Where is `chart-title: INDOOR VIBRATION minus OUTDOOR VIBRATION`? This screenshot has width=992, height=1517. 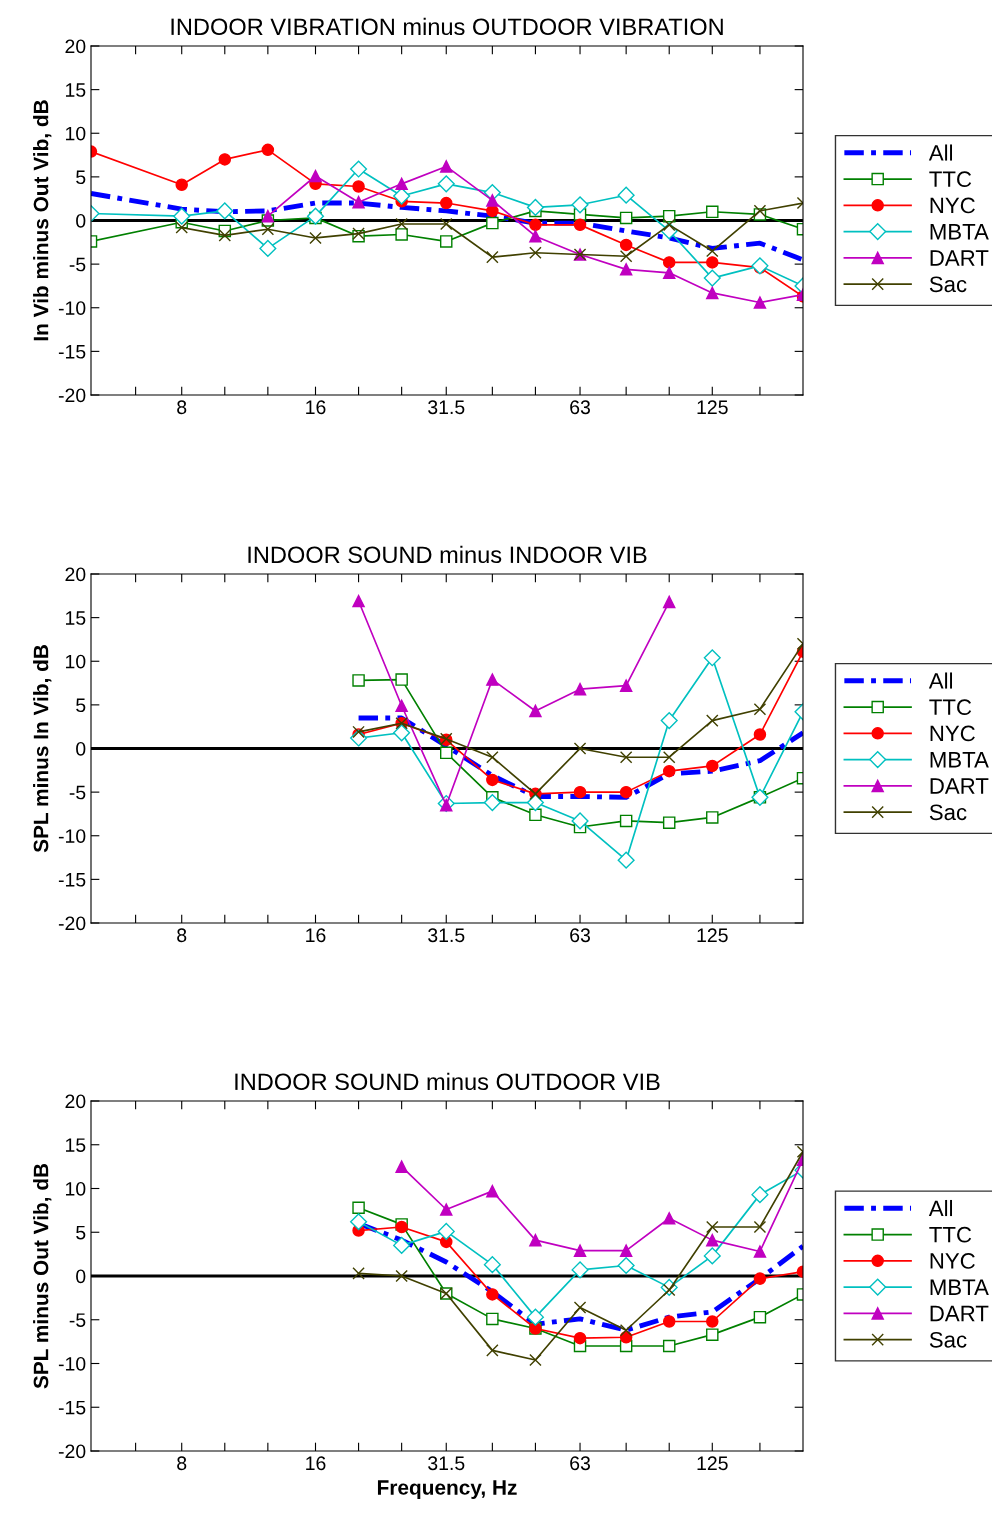 chart-title: INDOOR VIBRATION minus OUTDOOR VIBRATION is located at coordinates (447, 26).